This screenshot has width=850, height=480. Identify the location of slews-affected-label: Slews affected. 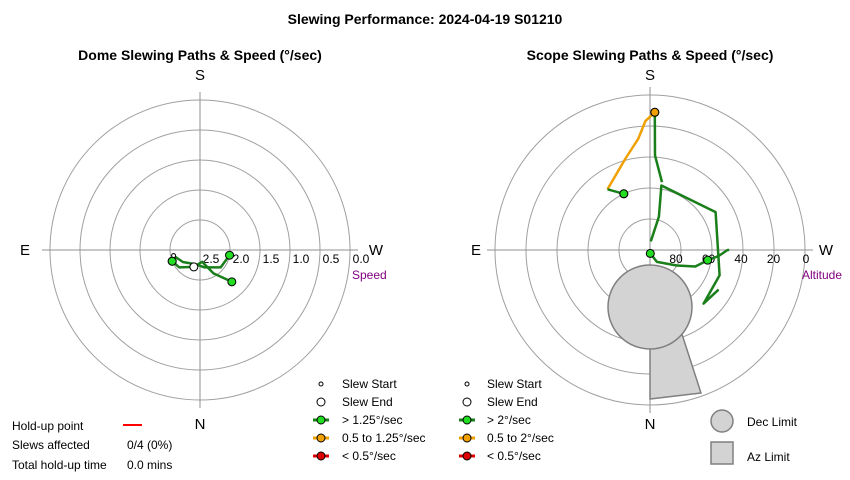
(51, 445).